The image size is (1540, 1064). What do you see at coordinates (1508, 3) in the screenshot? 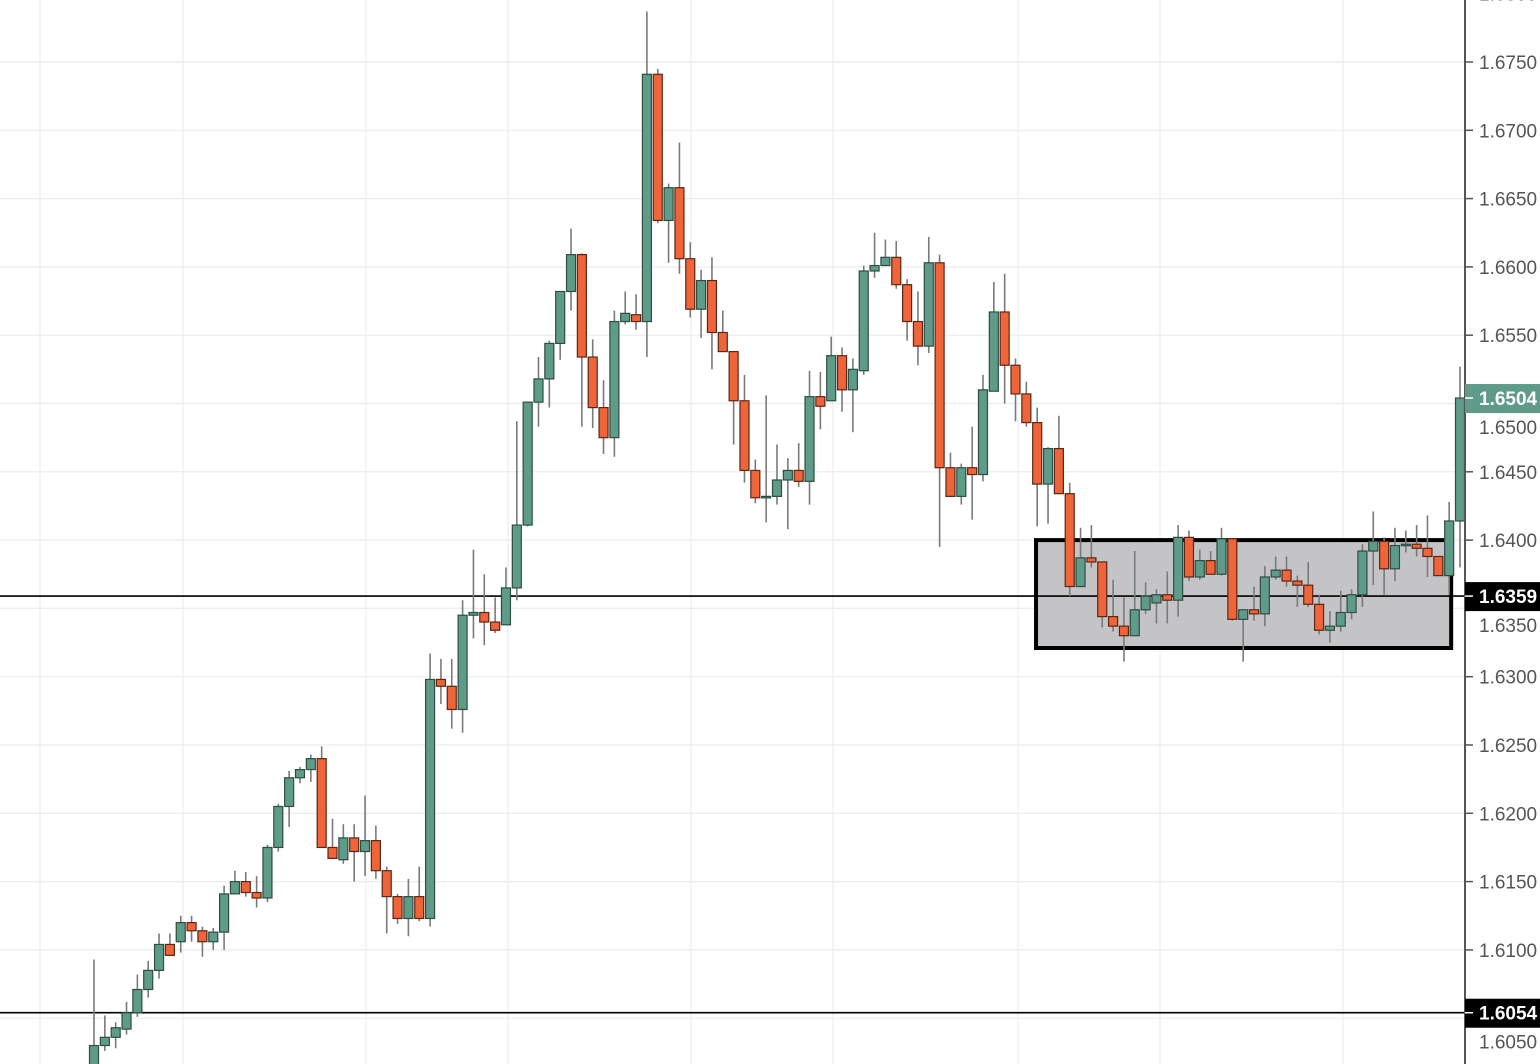
I see `price-tick-label: 1.6800` at bounding box center [1508, 3].